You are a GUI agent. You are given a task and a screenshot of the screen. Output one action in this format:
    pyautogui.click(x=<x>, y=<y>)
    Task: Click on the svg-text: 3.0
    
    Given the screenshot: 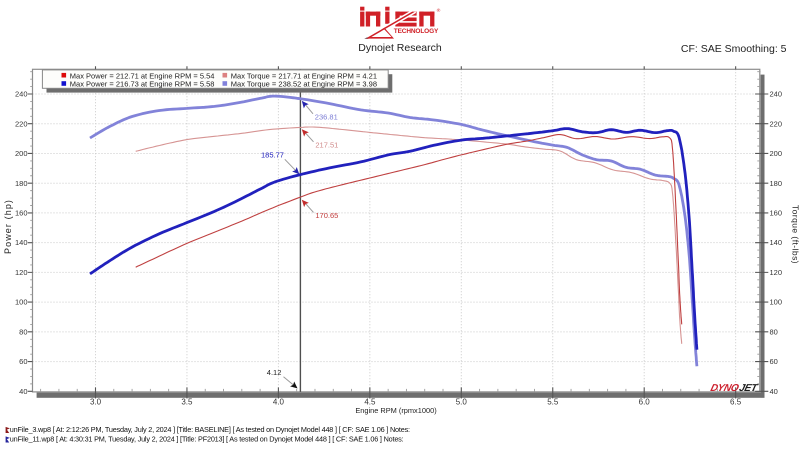 What is the action you would take?
    pyautogui.click(x=96, y=402)
    